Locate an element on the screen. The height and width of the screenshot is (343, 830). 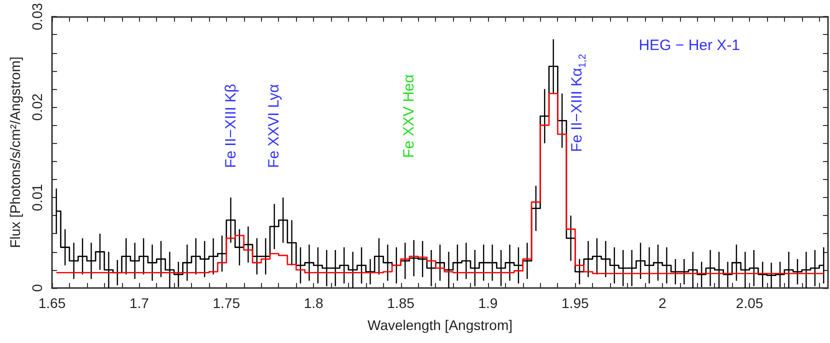
x-tick-label: 1.85 is located at coordinates (401, 303).